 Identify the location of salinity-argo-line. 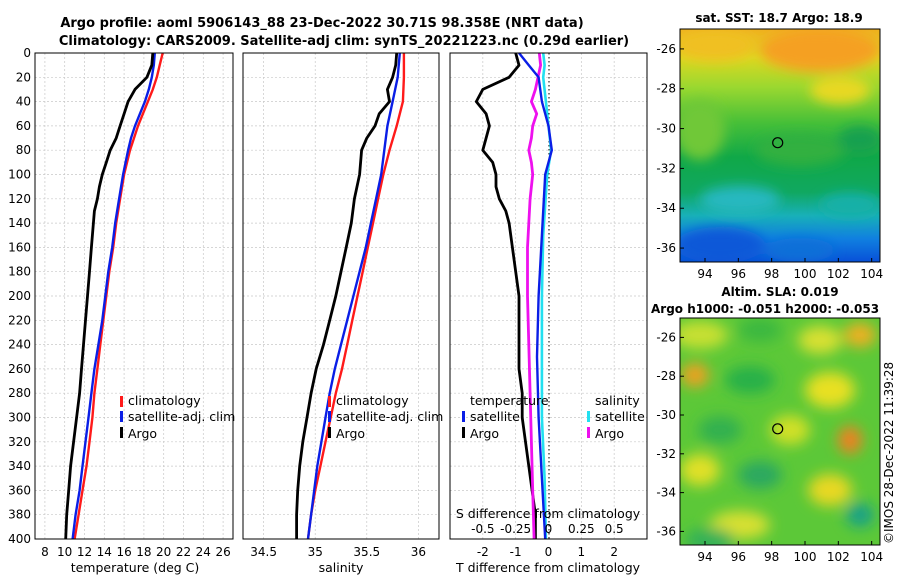
(347, 295).